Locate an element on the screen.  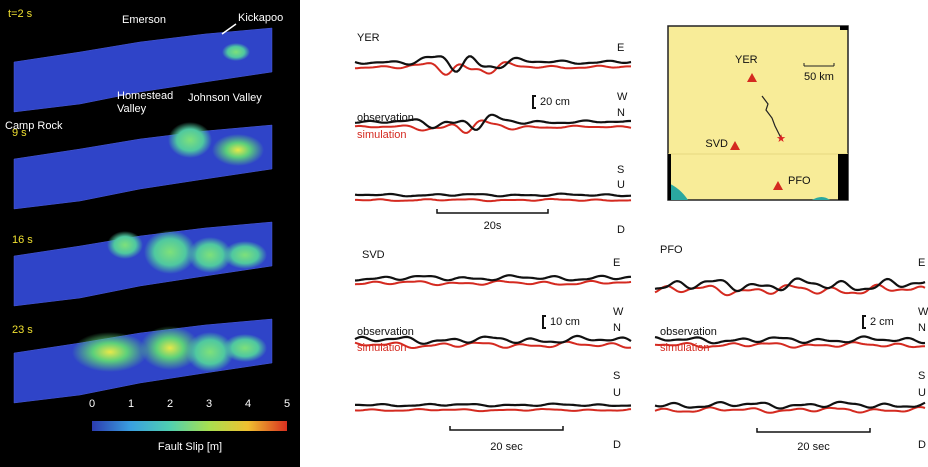
colorbar-tick-label: 3 is located at coordinates (209, 404).